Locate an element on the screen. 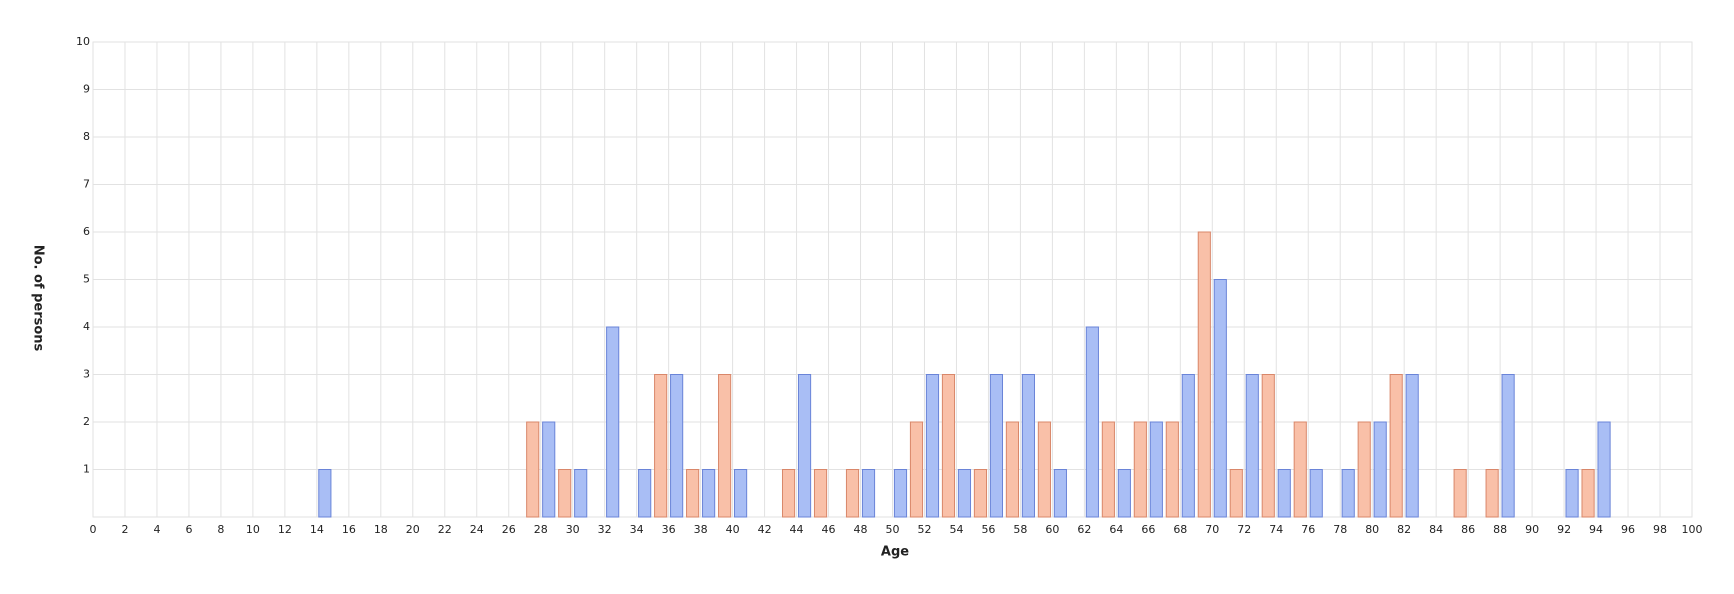 The image size is (1734, 594). x-tick-label: 96 is located at coordinates (1628, 529).